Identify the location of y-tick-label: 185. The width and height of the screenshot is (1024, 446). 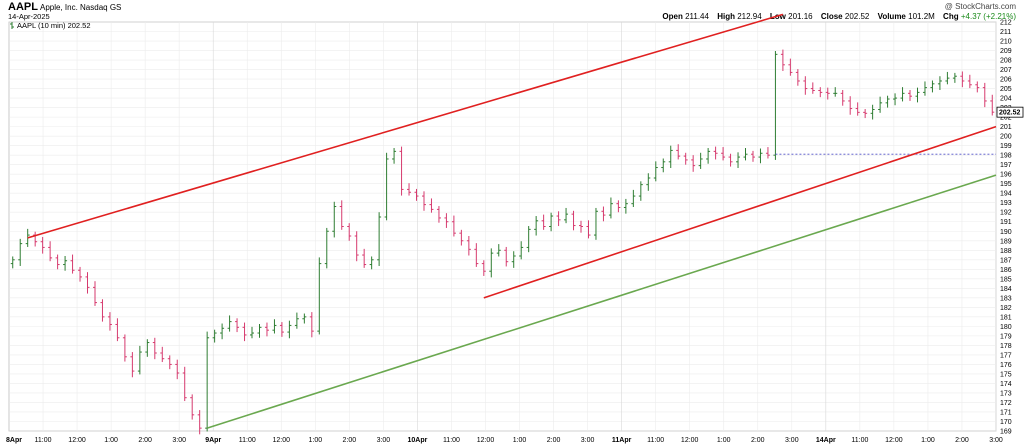
(1006, 279).